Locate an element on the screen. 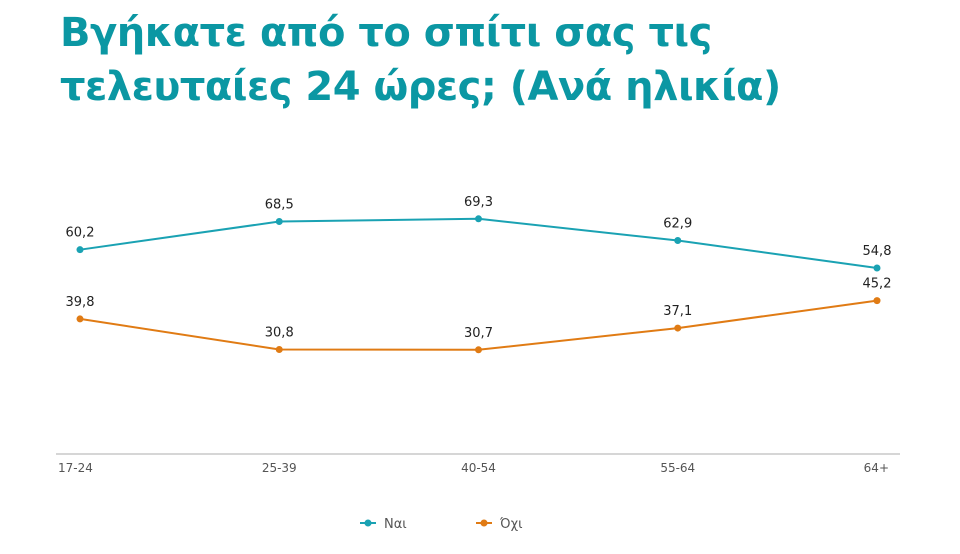 The height and width of the screenshot is (554, 960). data-label: 39,8 is located at coordinates (80, 302).